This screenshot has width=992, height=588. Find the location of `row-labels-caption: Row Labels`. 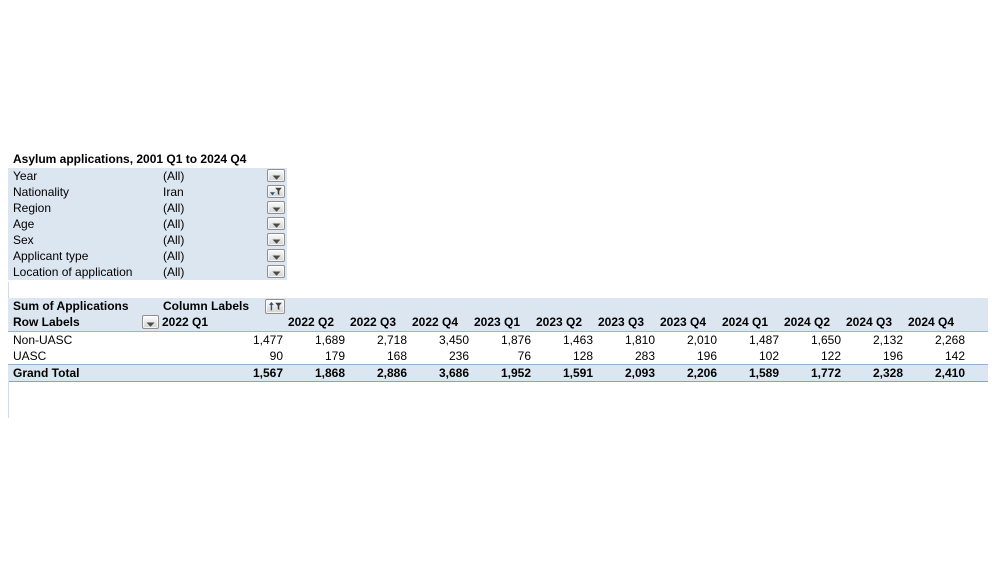

row-labels-caption: Row Labels is located at coordinates (46, 322).